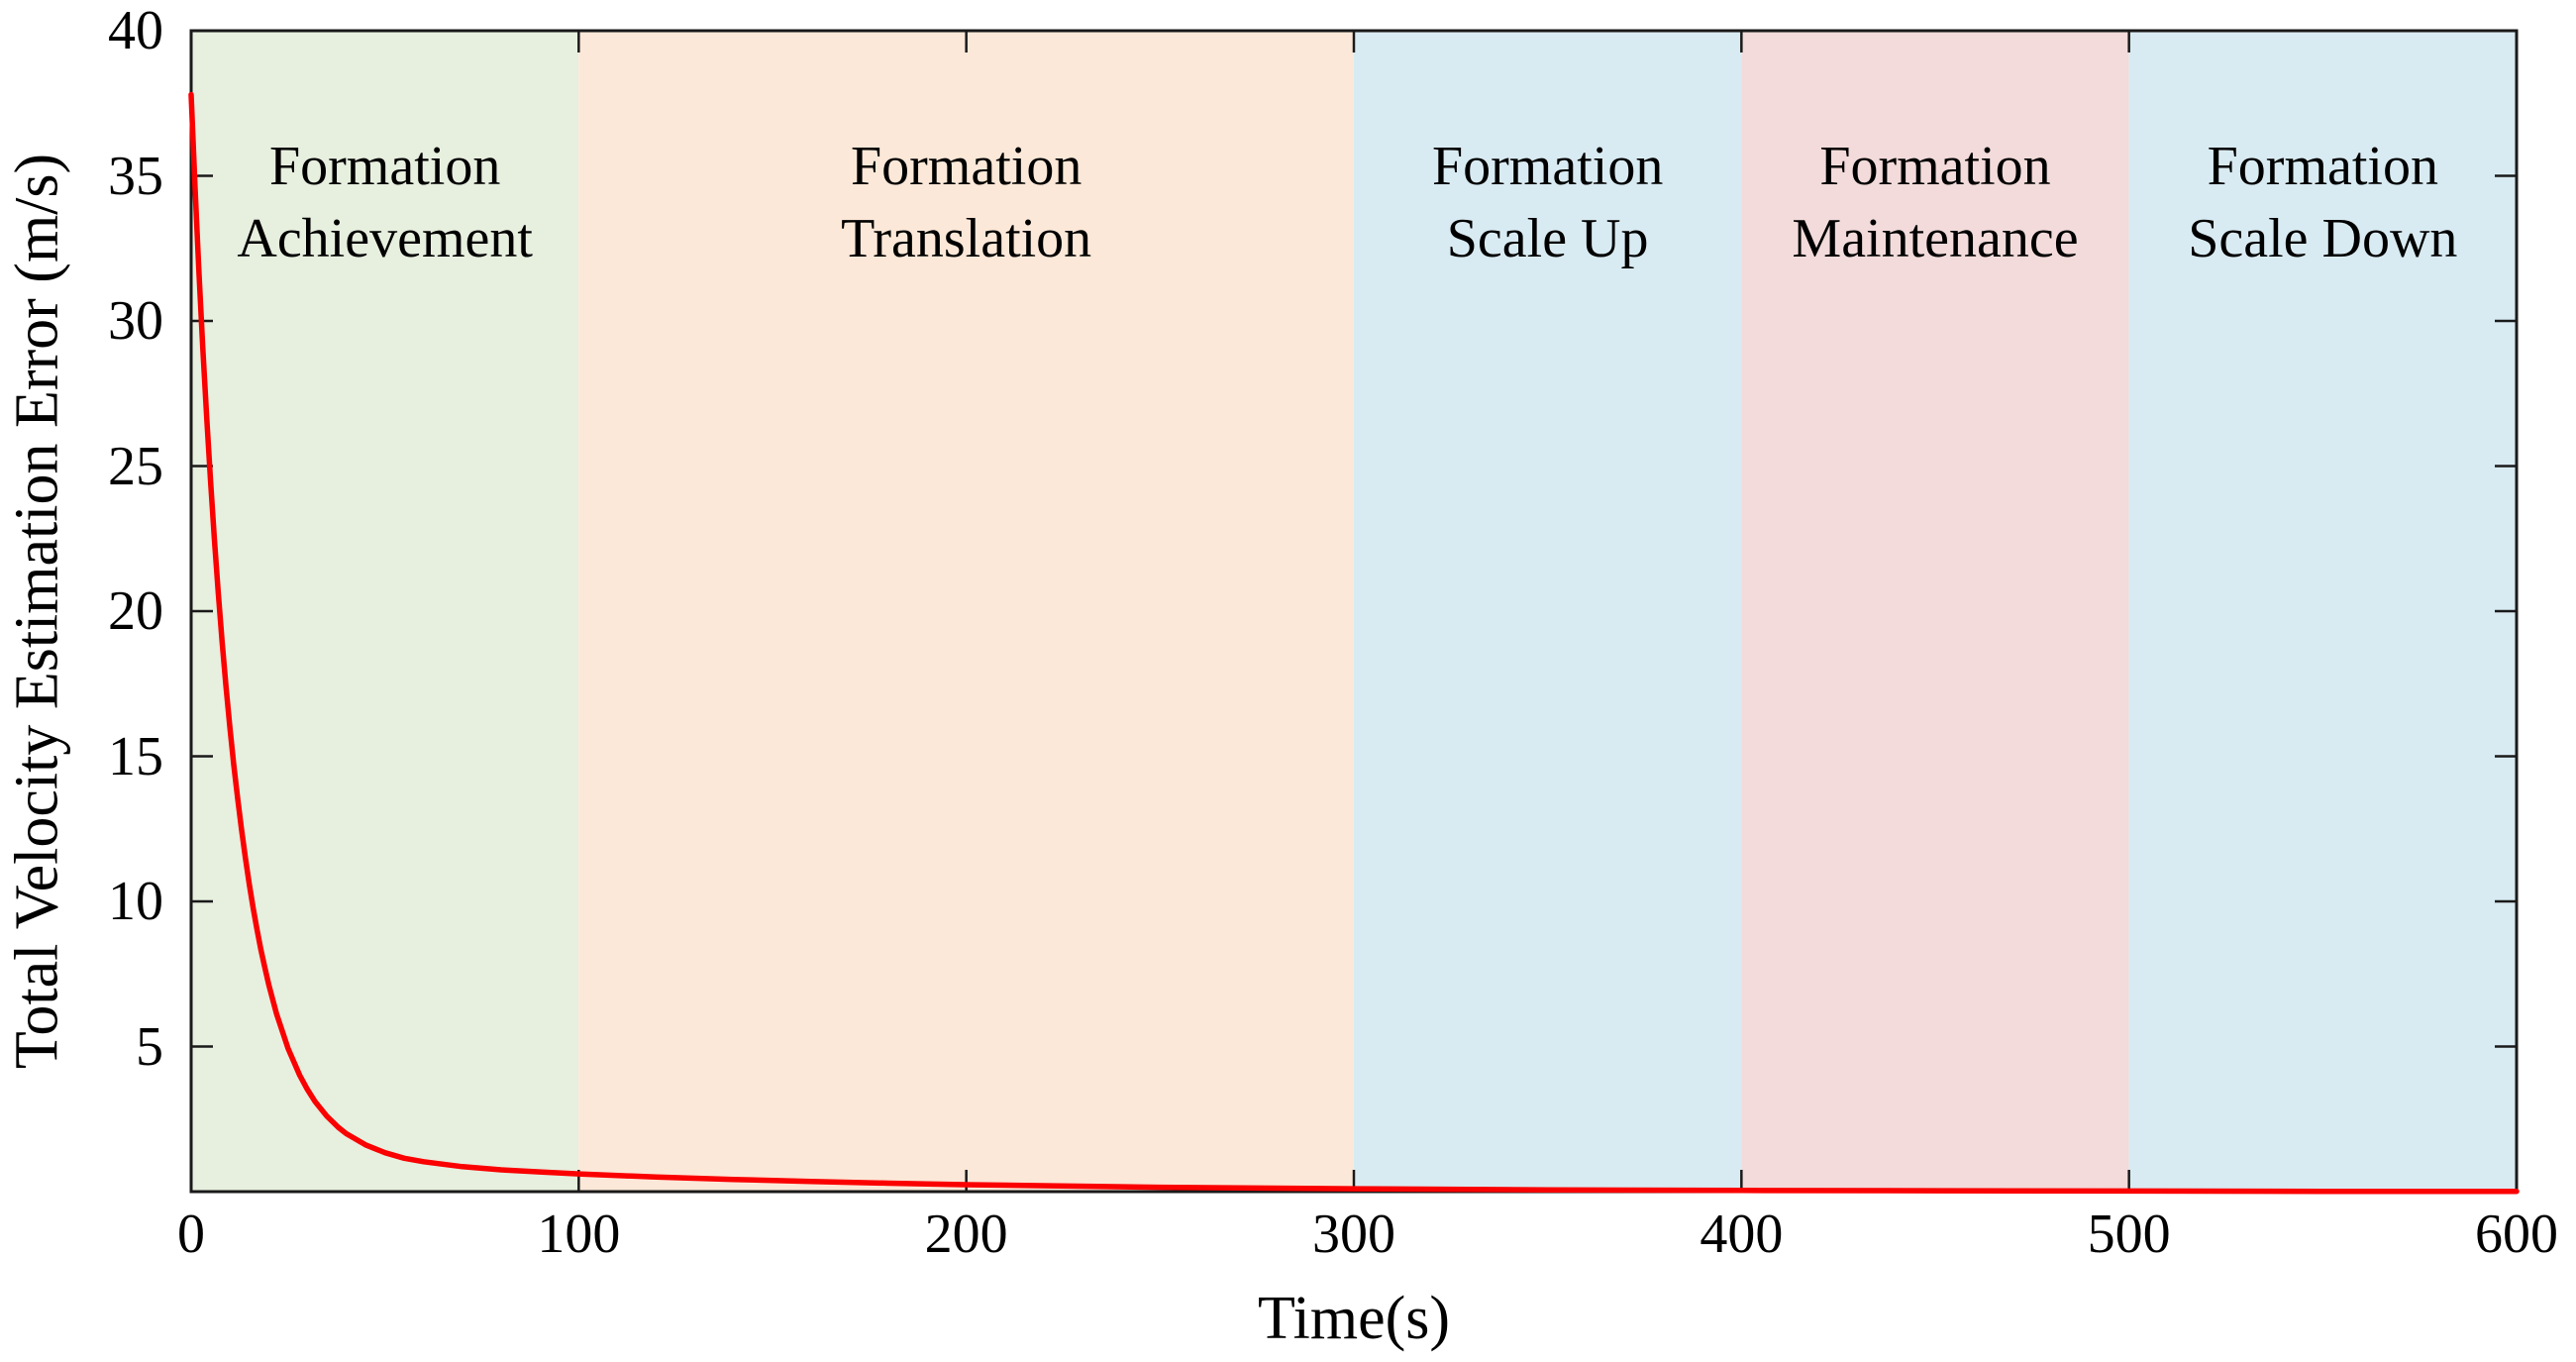 The image size is (2576, 1362). I want to click on region-label: Formation Translation, so click(966, 203).